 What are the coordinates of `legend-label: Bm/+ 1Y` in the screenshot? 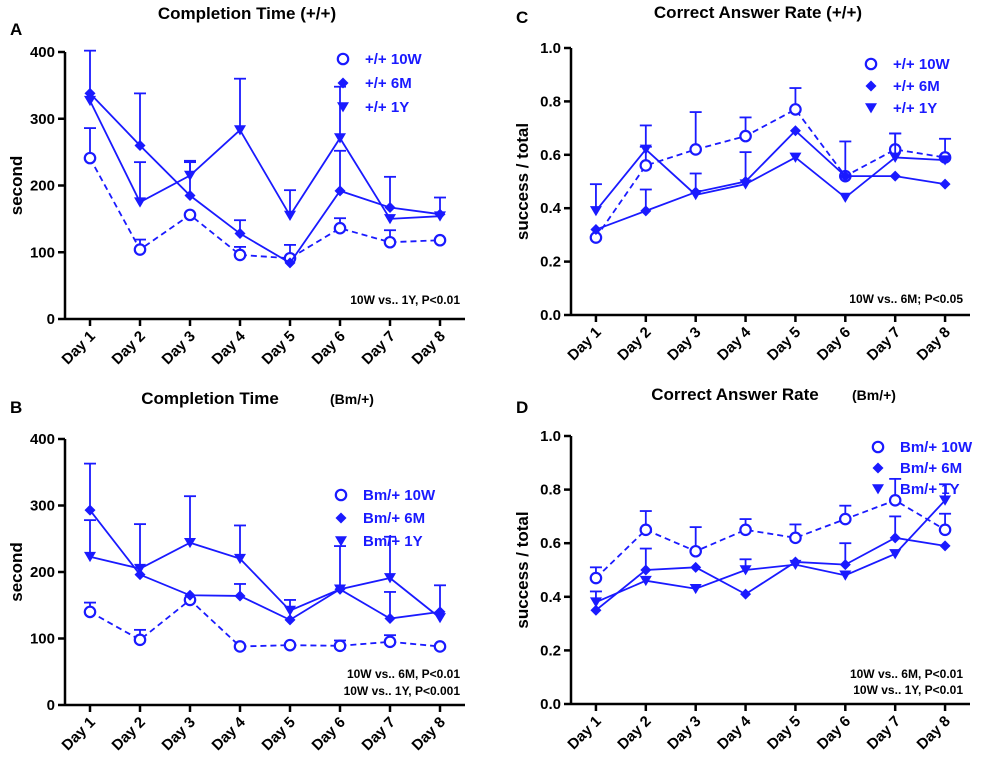 It's located at (393, 541).